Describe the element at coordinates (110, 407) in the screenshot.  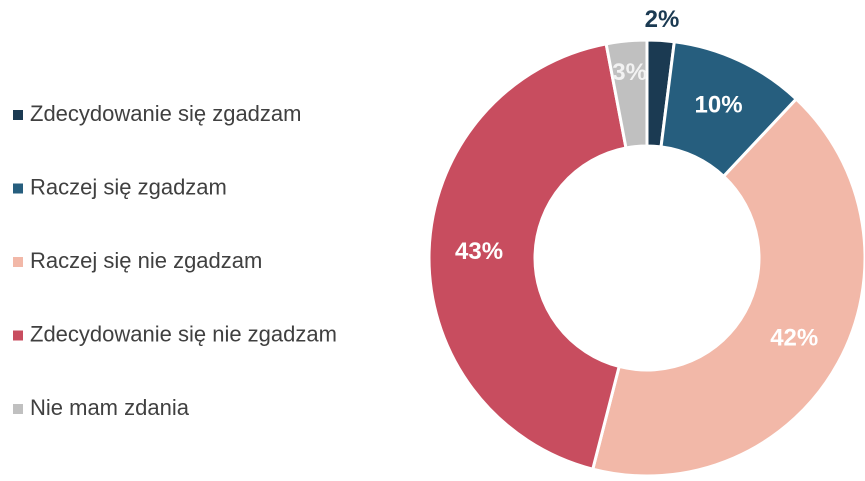
I see `legend-text: Nie mam zdania` at that location.